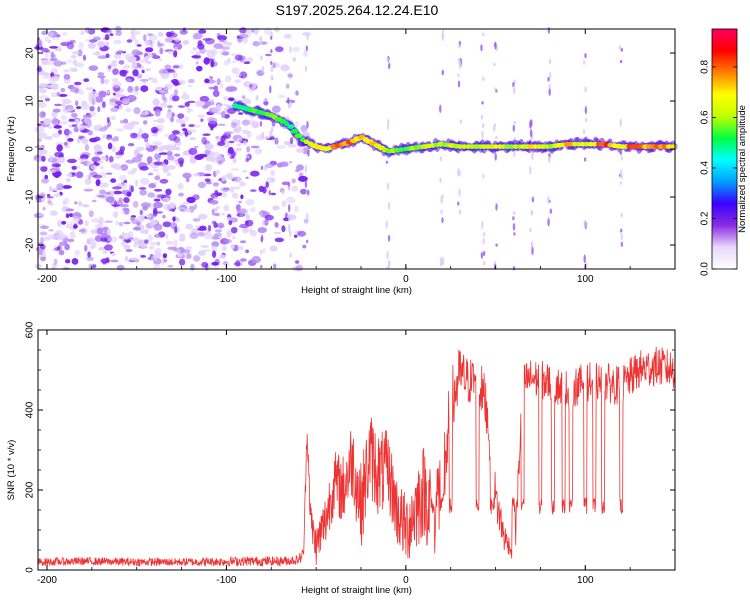  What do you see at coordinates (724, 149) in the screenshot?
I see `colorbar-gradient` at bounding box center [724, 149].